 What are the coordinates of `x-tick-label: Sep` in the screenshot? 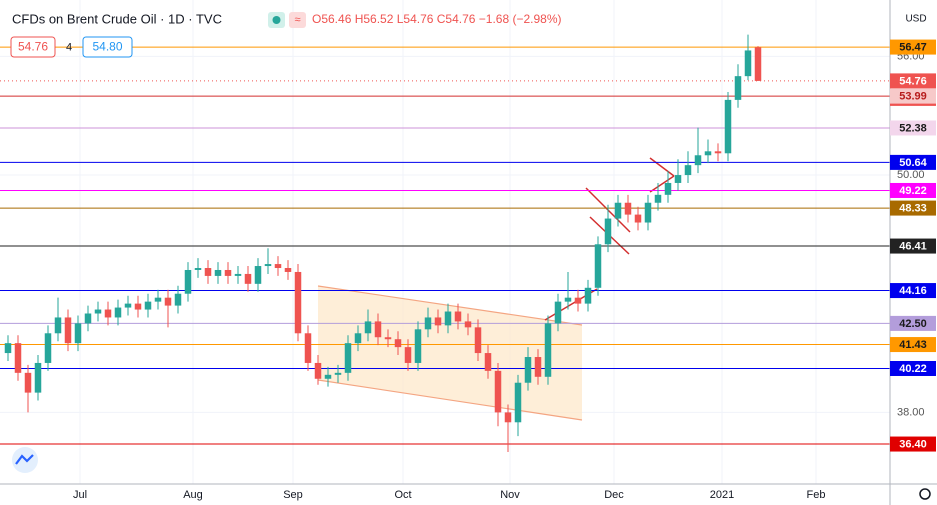 It's located at (293, 495).